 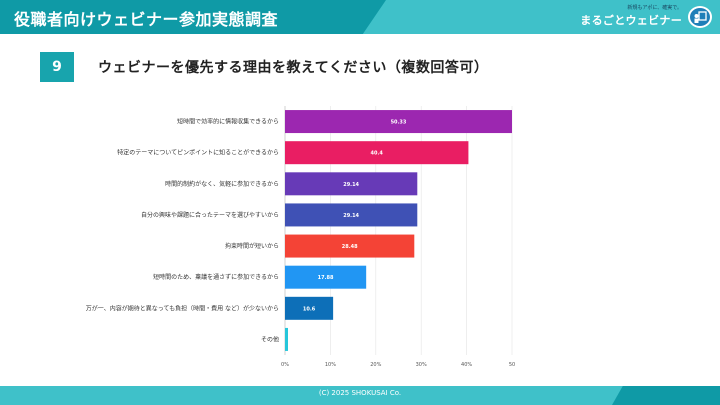 I want to click on page-title: 役職者向けウェビナー参加実態調査, so click(x=146, y=19).